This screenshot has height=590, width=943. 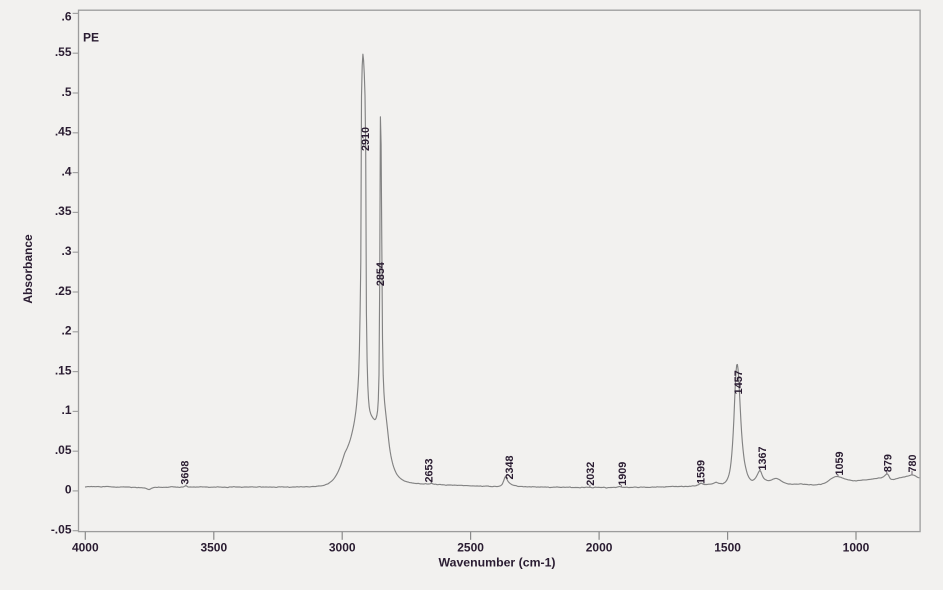 What do you see at coordinates (856, 548) in the screenshot?
I see `svg-text: 1000` at bounding box center [856, 548].